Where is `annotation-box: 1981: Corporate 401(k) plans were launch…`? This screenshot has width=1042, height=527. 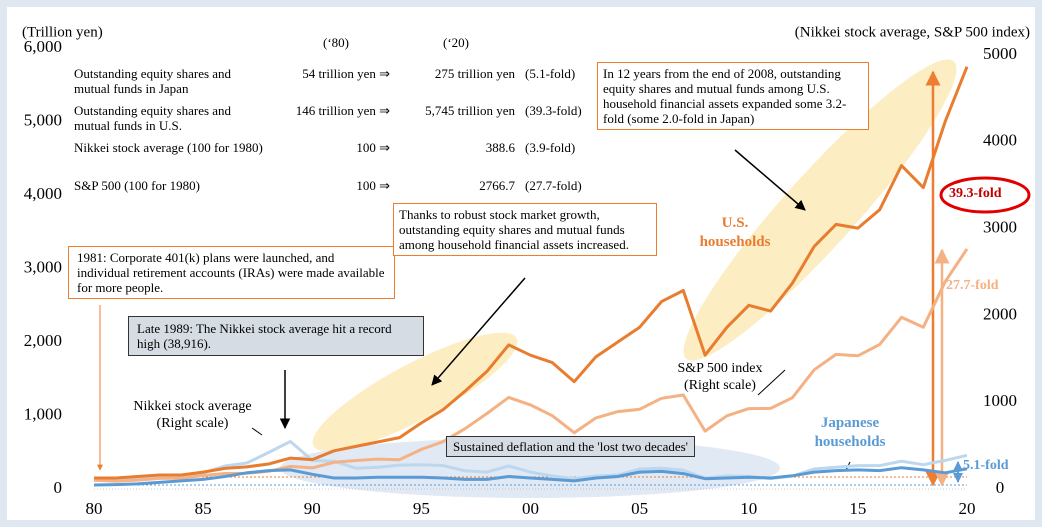 annotation-box: 1981: Corporate 401(k) plans were launch… is located at coordinates (231, 272).